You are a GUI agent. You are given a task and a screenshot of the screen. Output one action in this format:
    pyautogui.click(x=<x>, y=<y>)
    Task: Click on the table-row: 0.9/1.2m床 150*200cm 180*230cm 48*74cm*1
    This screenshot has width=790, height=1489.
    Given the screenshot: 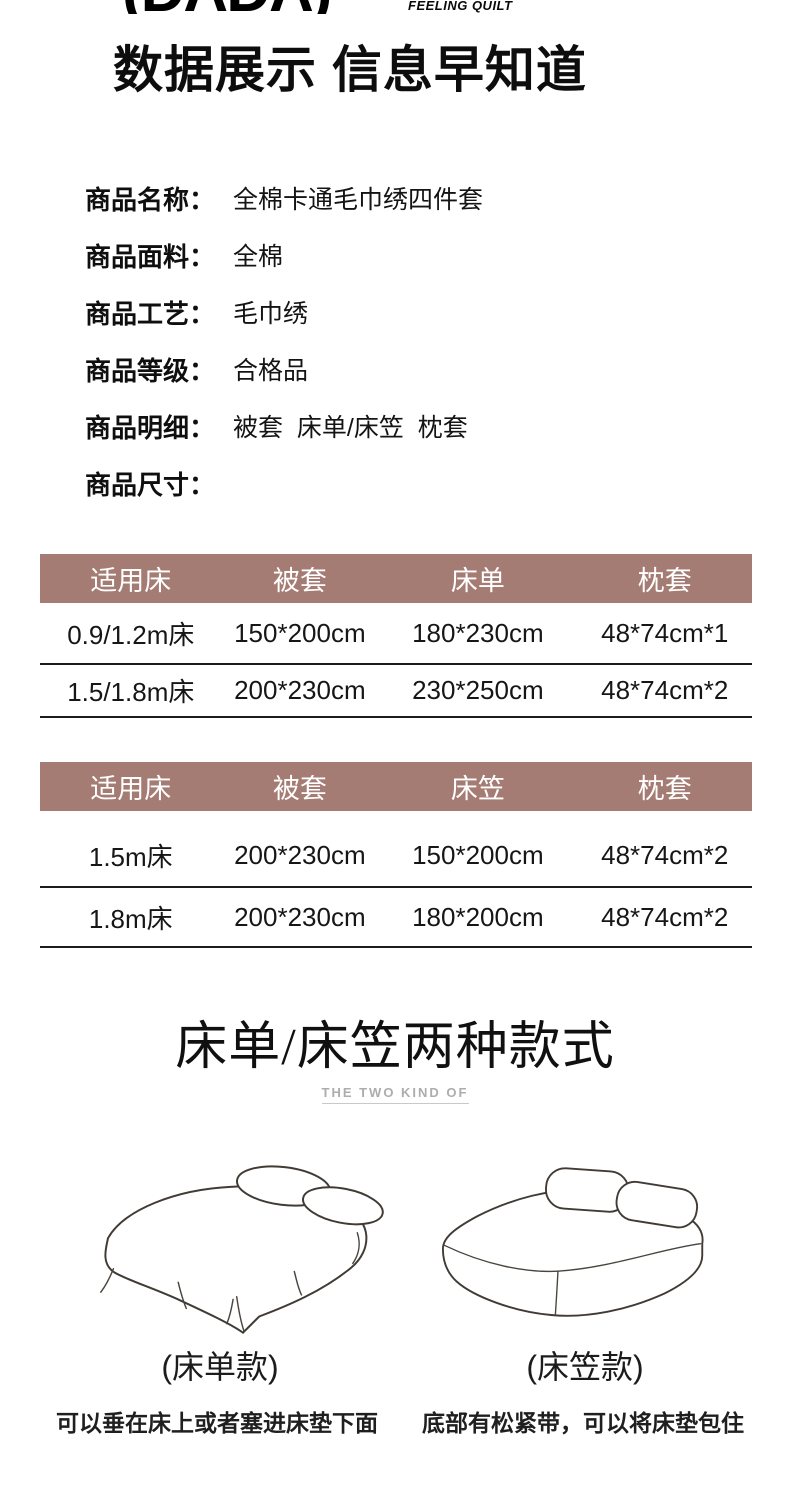 What is the action you would take?
    pyautogui.click(x=396, y=634)
    